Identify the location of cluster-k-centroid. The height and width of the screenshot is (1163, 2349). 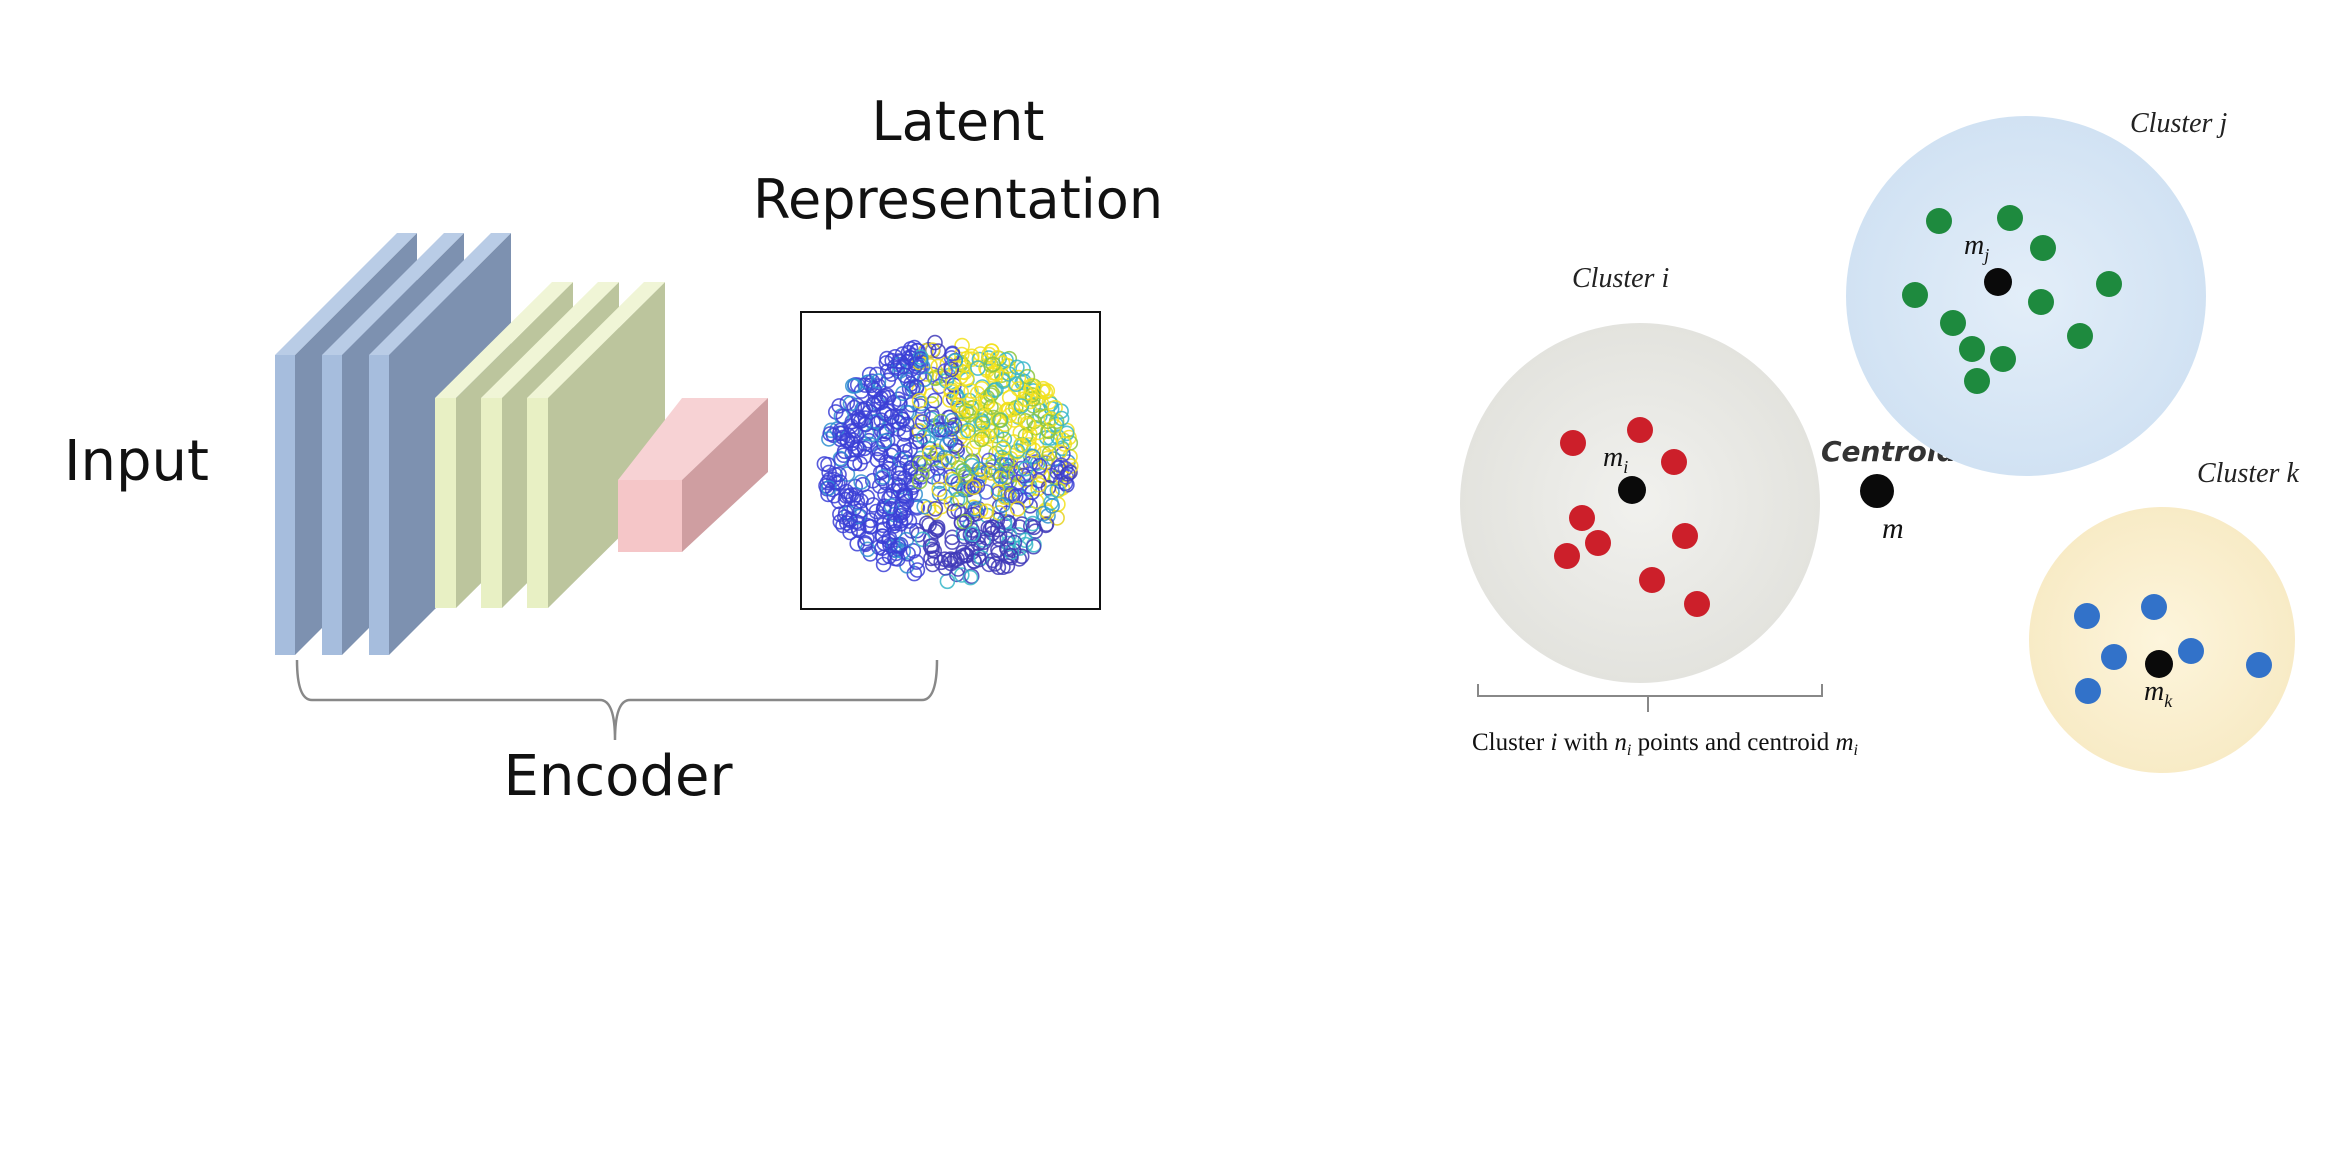
(2159, 664).